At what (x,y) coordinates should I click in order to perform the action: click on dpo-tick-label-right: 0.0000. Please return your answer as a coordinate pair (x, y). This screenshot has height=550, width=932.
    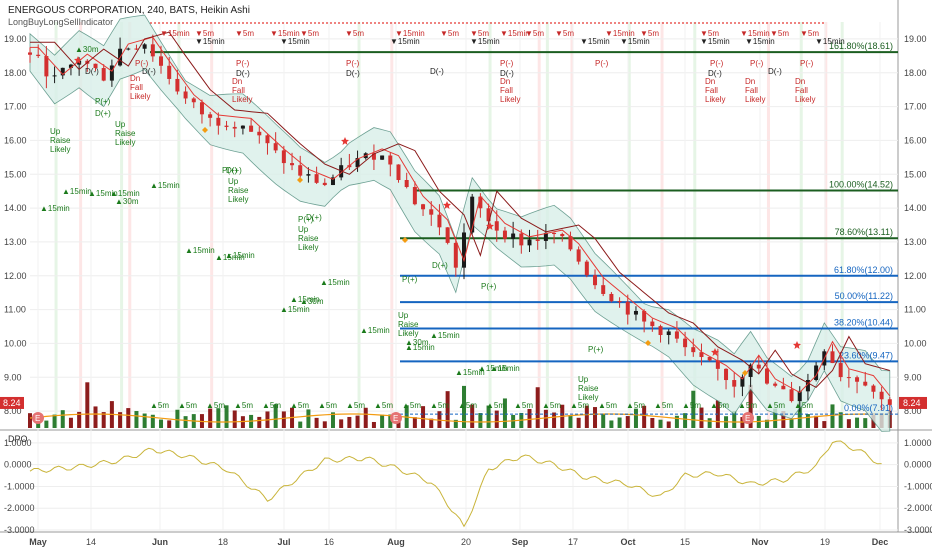
    Looking at the image, I should click on (918, 465).